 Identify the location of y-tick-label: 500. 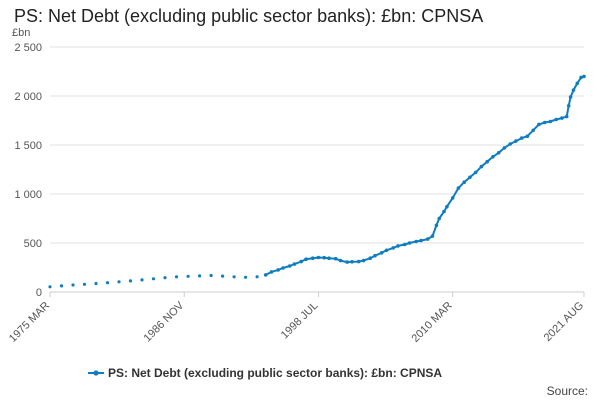
(33, 244).